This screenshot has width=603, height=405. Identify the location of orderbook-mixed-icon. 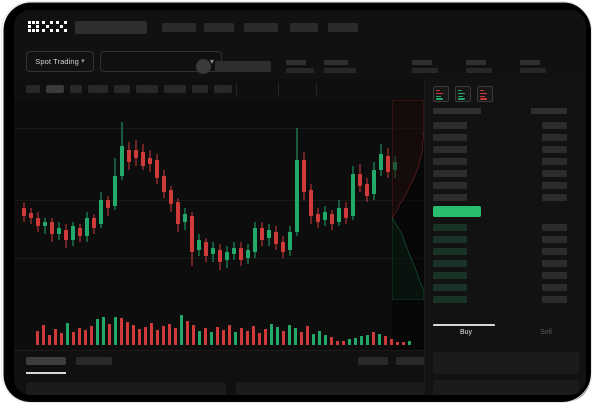
(441, 94).